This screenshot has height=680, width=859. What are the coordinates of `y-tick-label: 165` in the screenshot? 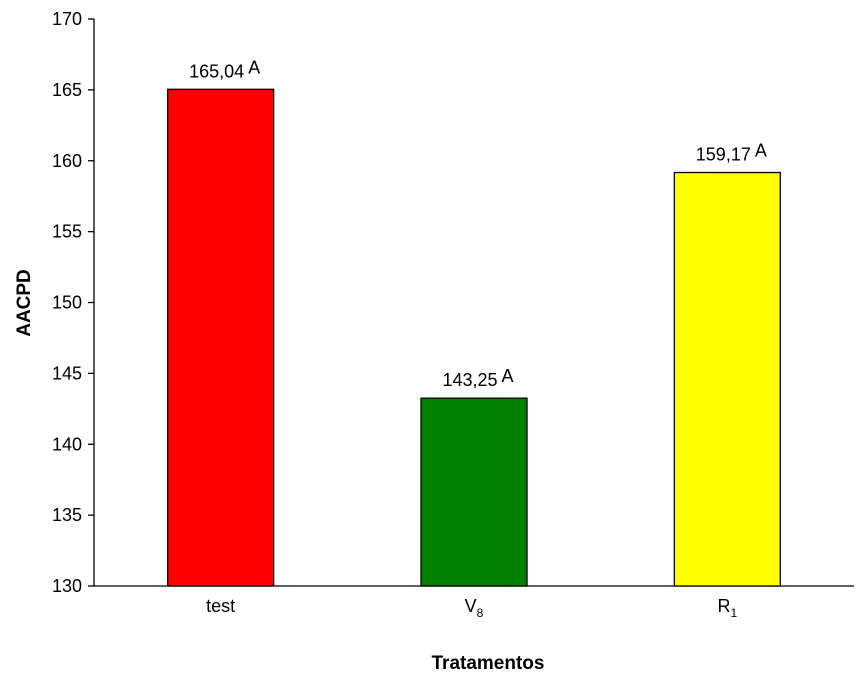 It's located at (67, 90).